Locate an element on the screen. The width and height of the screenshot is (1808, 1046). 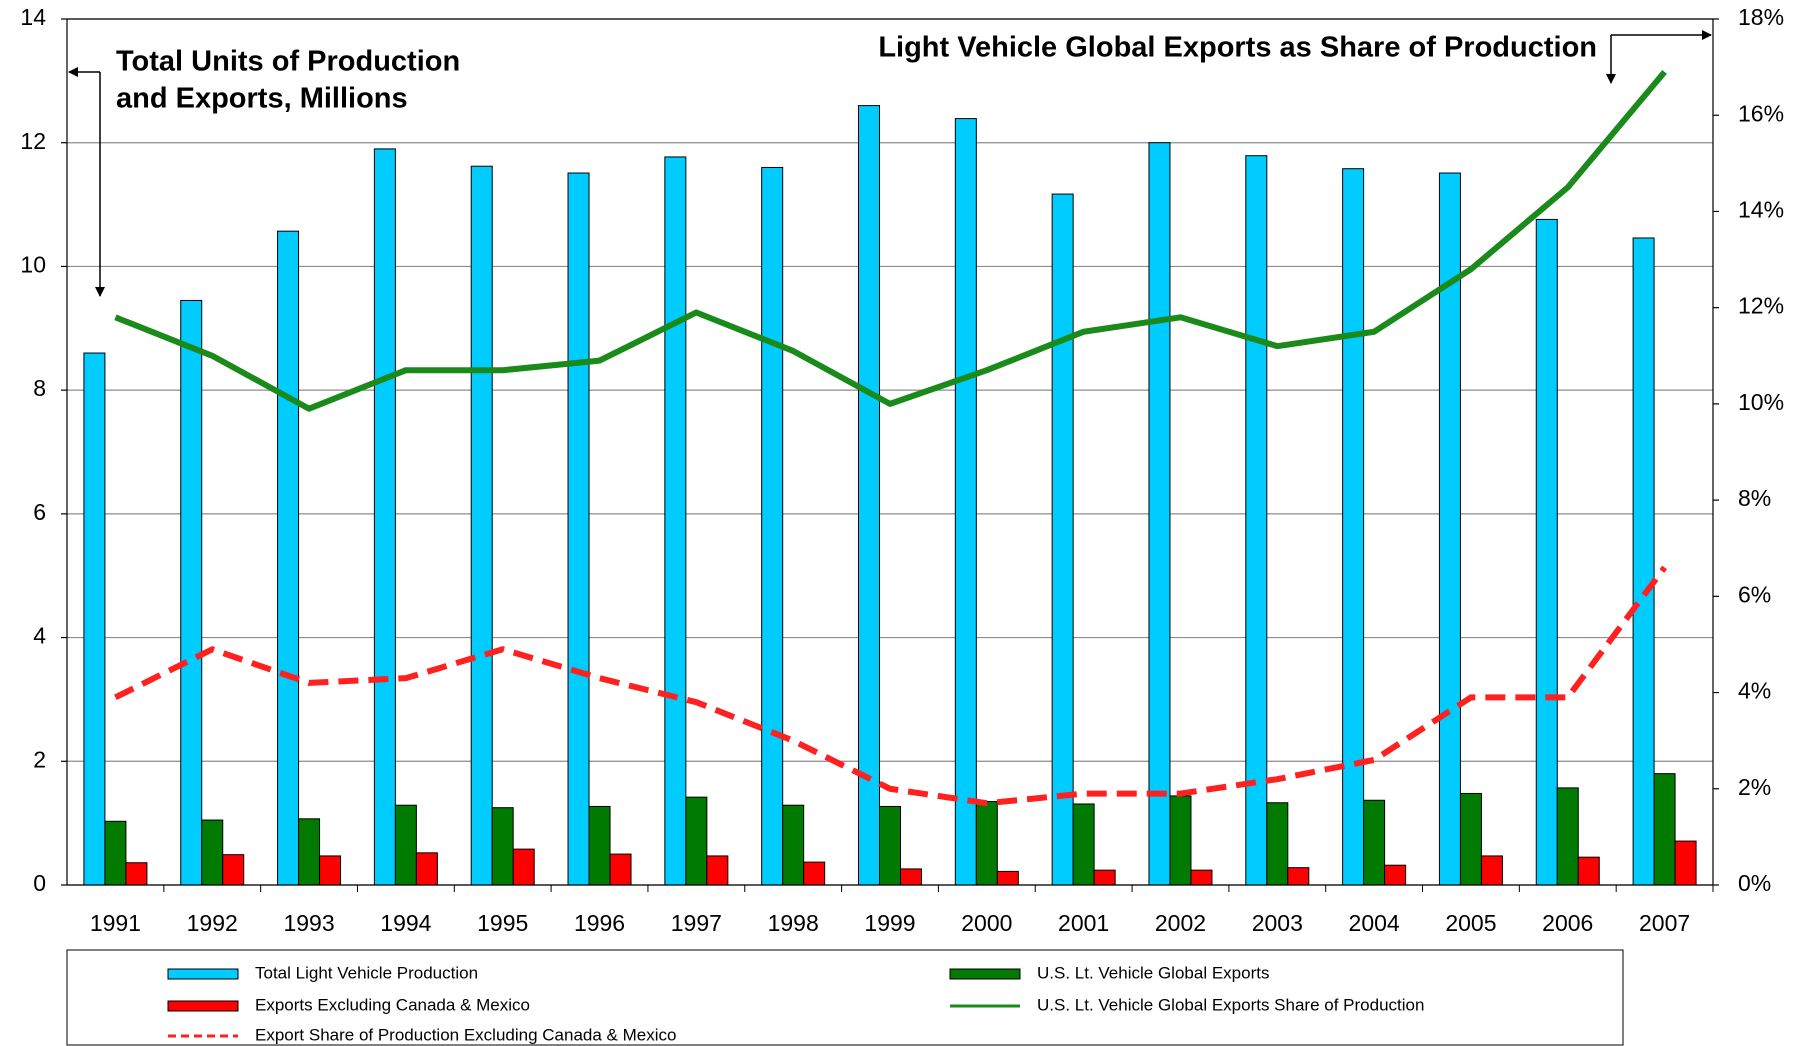
x-tick-label: 1997 is located at coordinates (696, 923).